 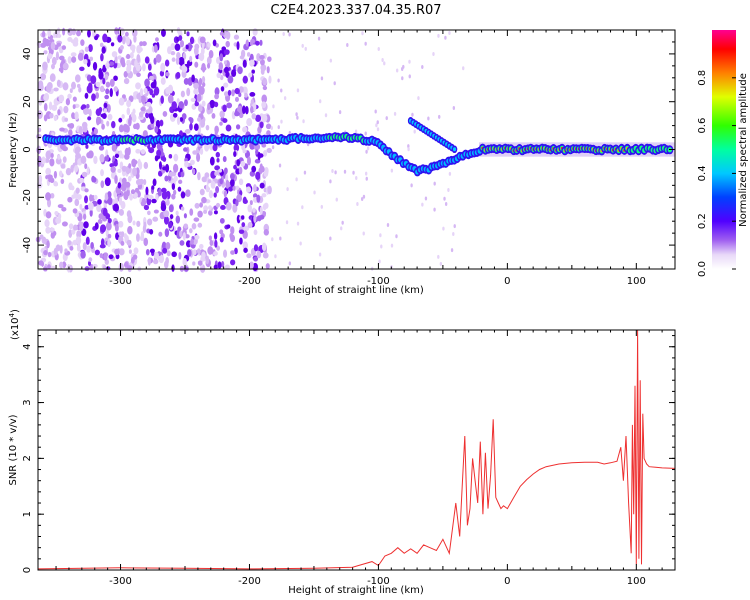 I want to click on y-tick-label: 0, so click(x=27, y=570).